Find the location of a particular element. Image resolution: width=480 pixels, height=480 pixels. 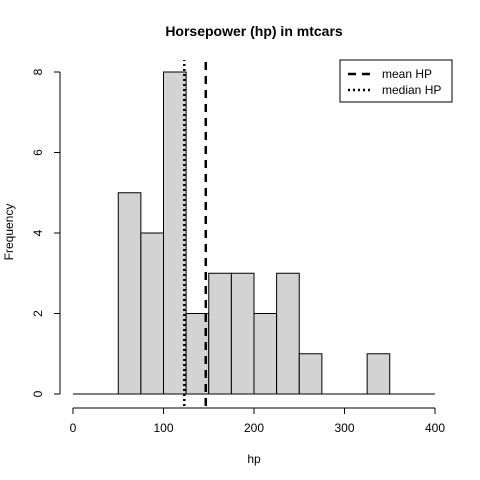

x-axis-label: hp is located at coordinates (254, 459).